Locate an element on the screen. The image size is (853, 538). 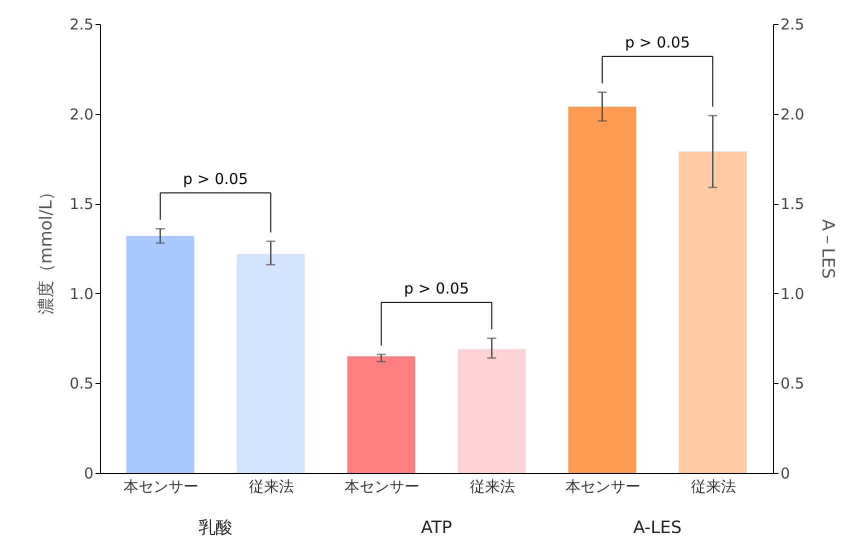
y-tick-label: 2.0 is located at coordinates (82, 114).